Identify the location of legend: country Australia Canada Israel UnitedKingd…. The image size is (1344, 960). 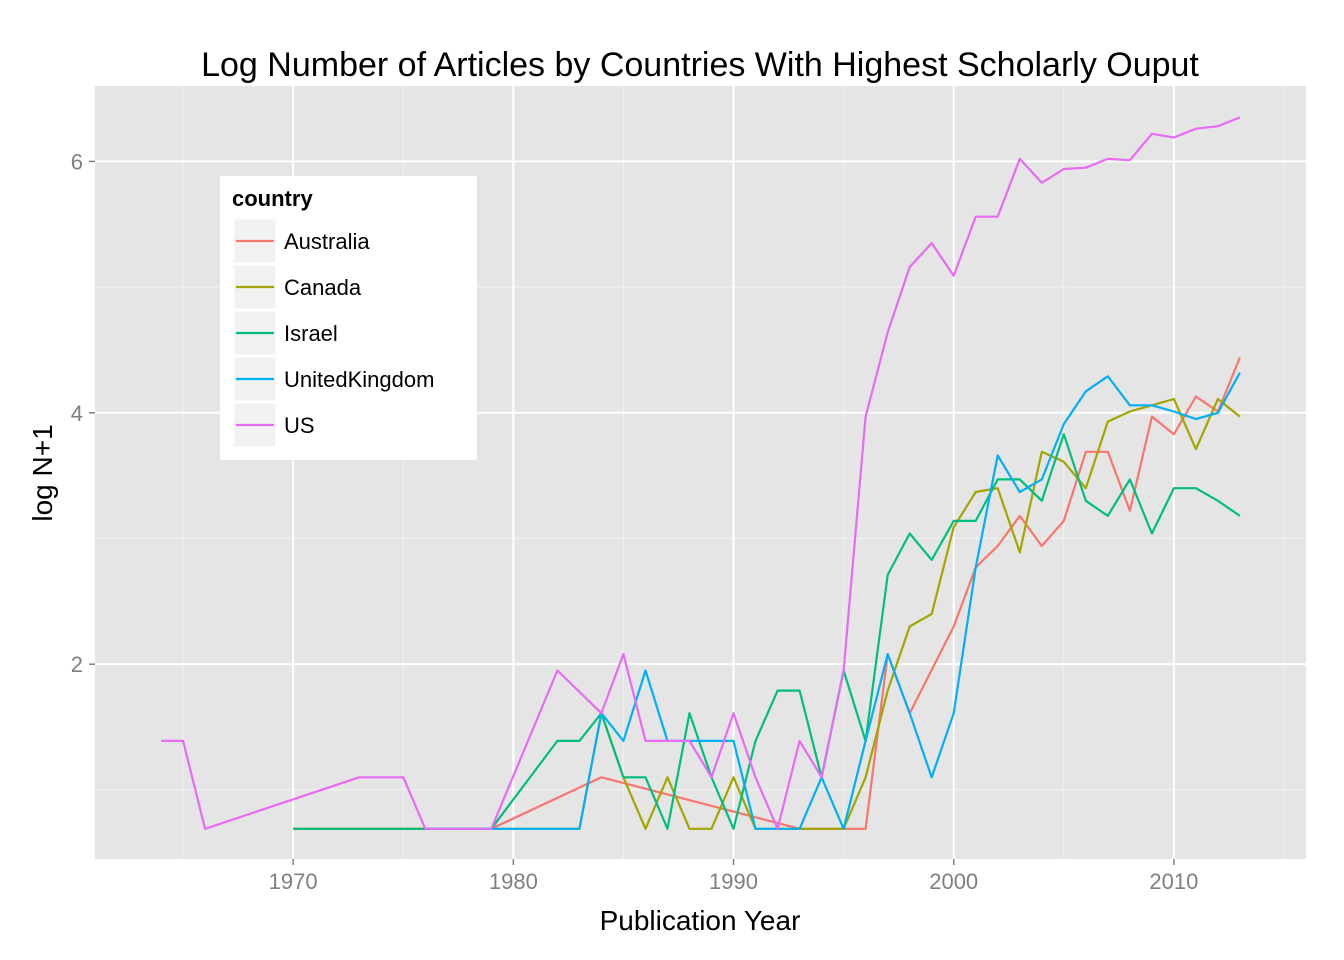
(348, 318).